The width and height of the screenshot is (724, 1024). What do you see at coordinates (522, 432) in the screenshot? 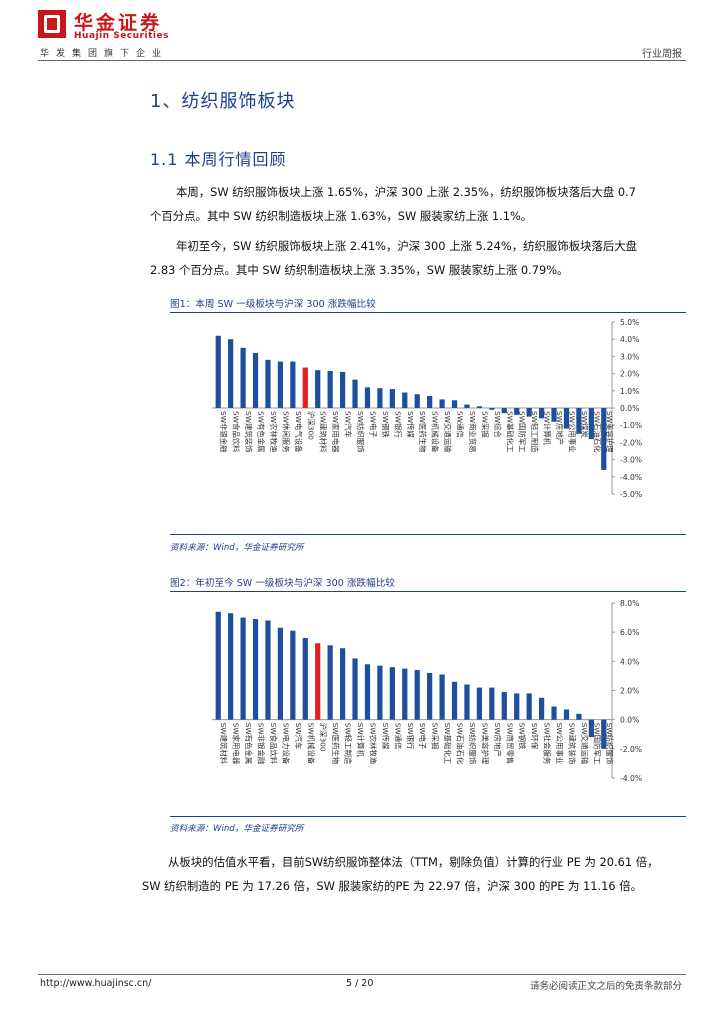
I see `category-label: SW国防军工` at bounding box center [522, 432].